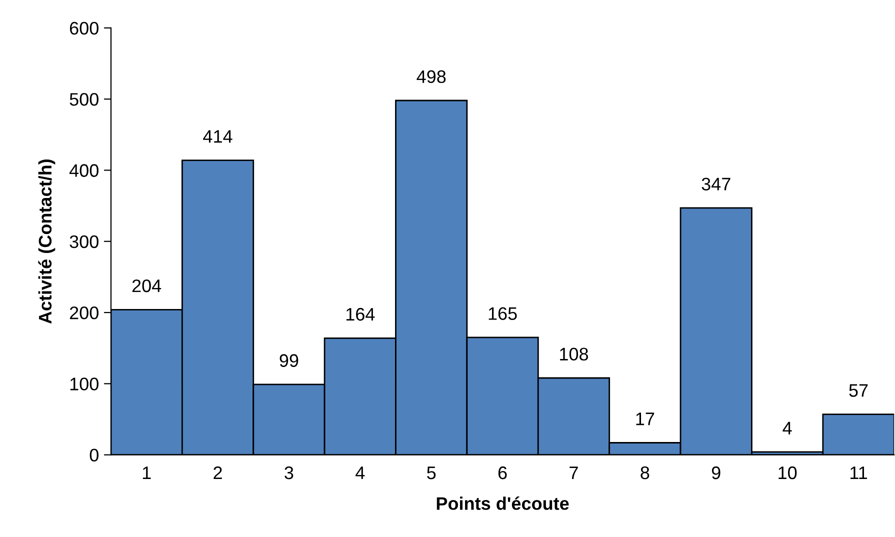 The width and height of the screenshot is (895, 537). I want to click on x-tick-label: 8, so click(645, 473).